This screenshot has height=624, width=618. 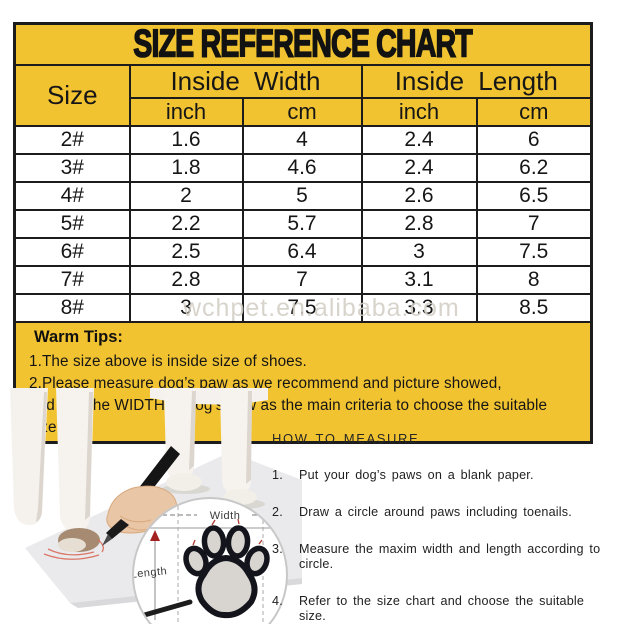 What do you see at coordinates (245, 81) in the screenshot?
I see `col-header-inside-width: Inside Width` at bounding box center [245, 81].